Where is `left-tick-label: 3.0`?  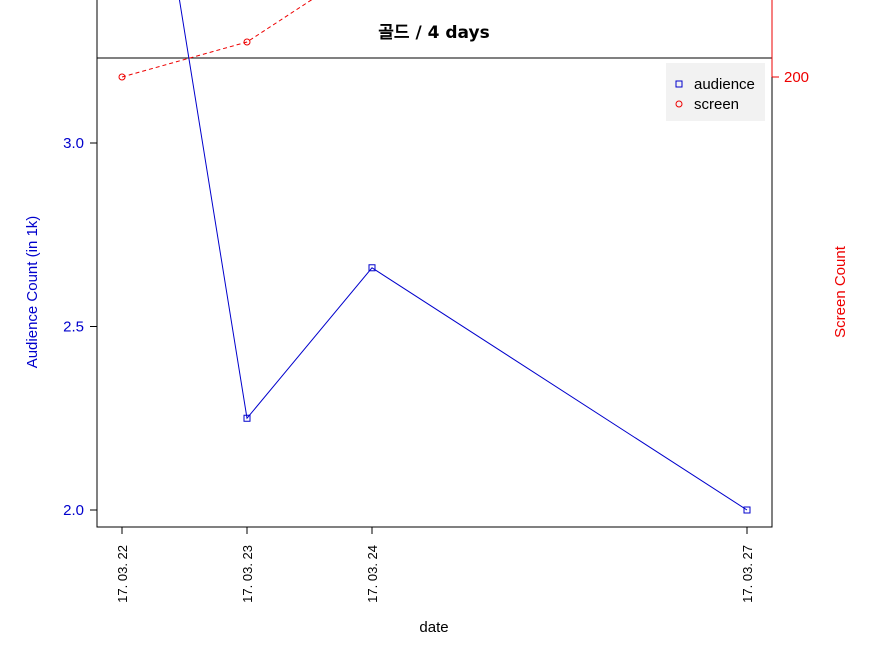
left-tick-label: 3.0 is located at coordinates (73, 143).